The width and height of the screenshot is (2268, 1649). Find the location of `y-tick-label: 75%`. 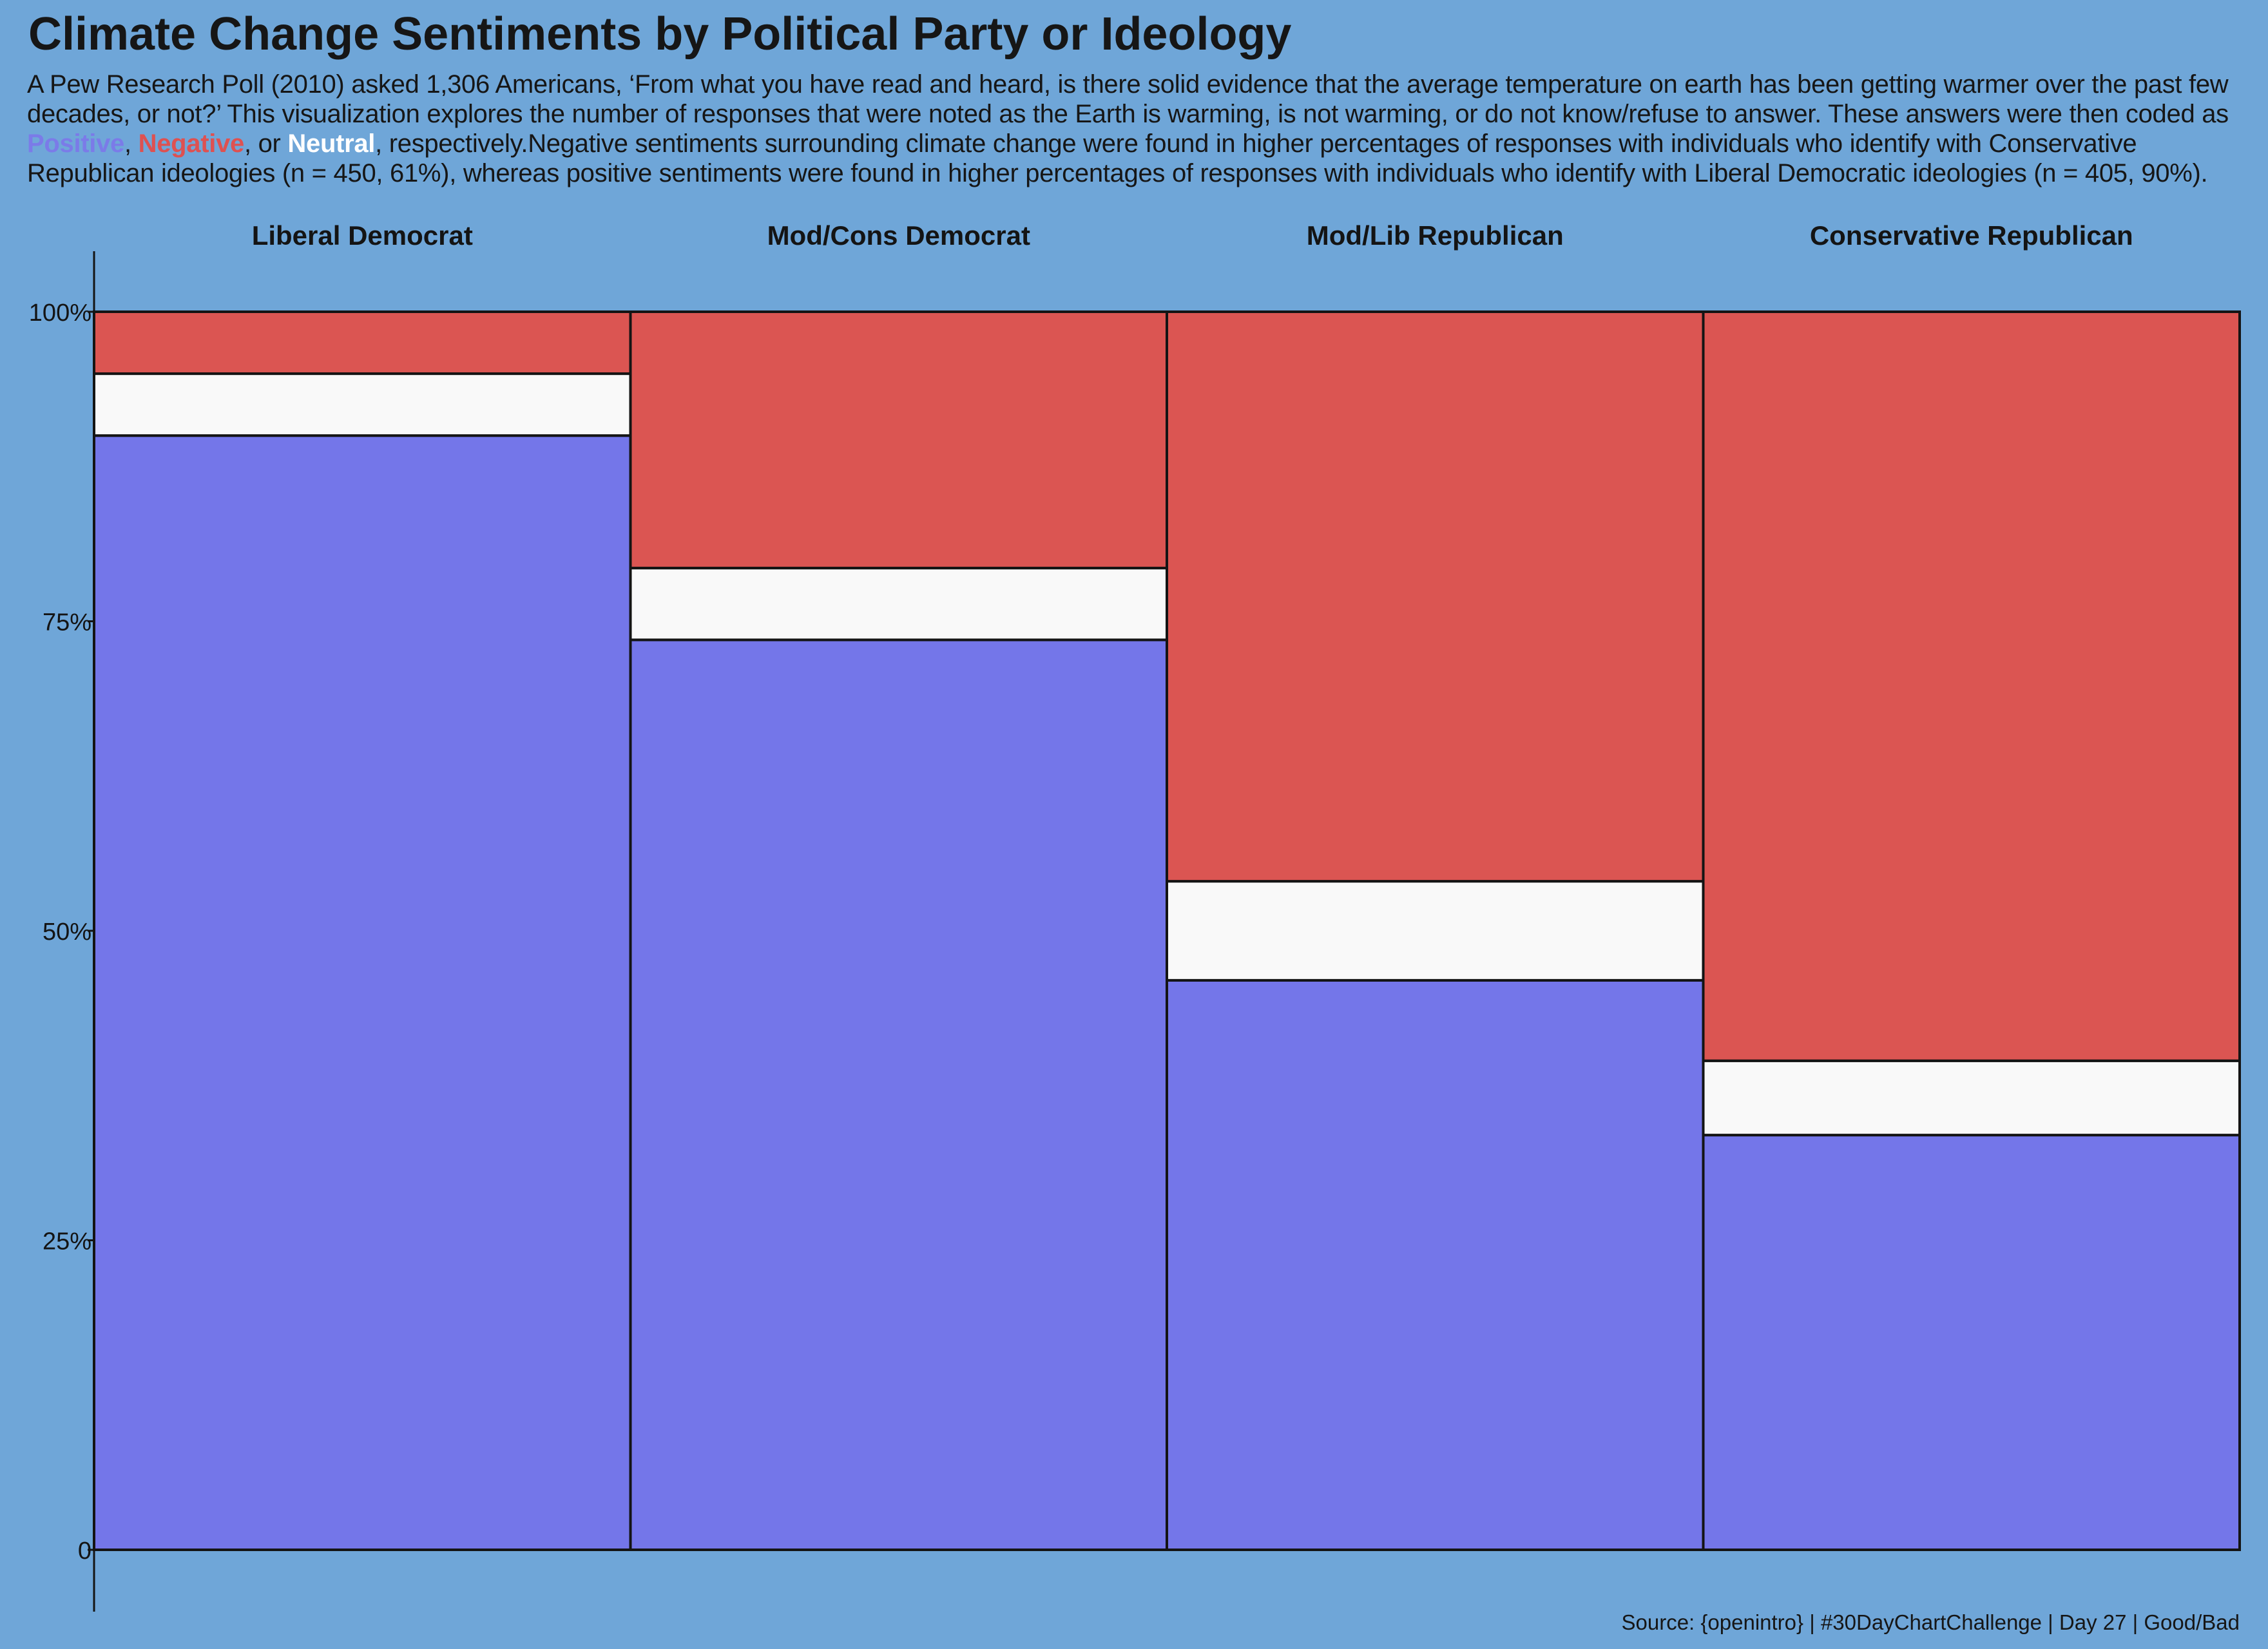

y-tick-label: 75% is located at coordinates (67, 622).